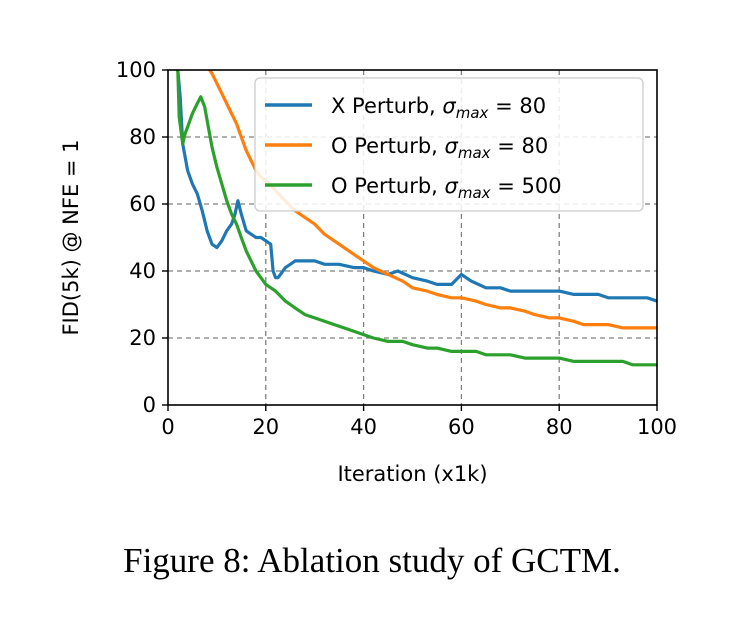 The height and width of the screenshot is (631, 744). Describe the element at coordinates (142, 271) in the screenshot. I see `y-tick-label: 40` at that location.